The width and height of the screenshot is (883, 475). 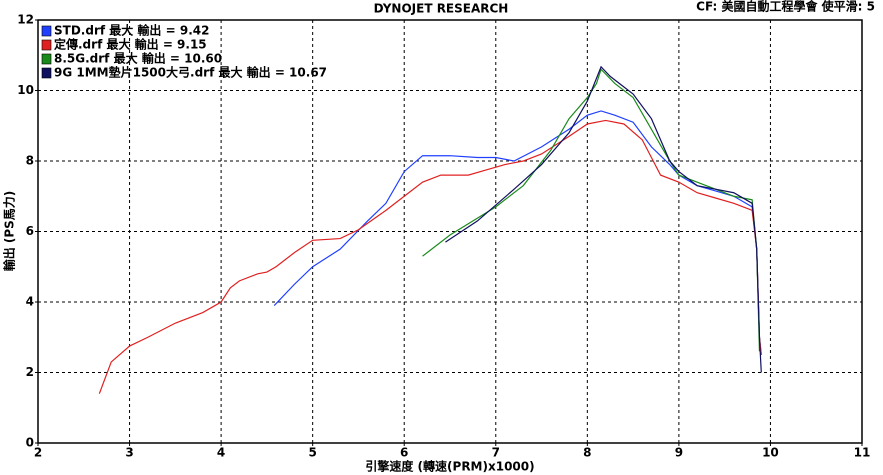 What do you see at coordinates (496, 453) in the screenshot?
I see `x-tick-label: 7` at bounding box center [496, 453].